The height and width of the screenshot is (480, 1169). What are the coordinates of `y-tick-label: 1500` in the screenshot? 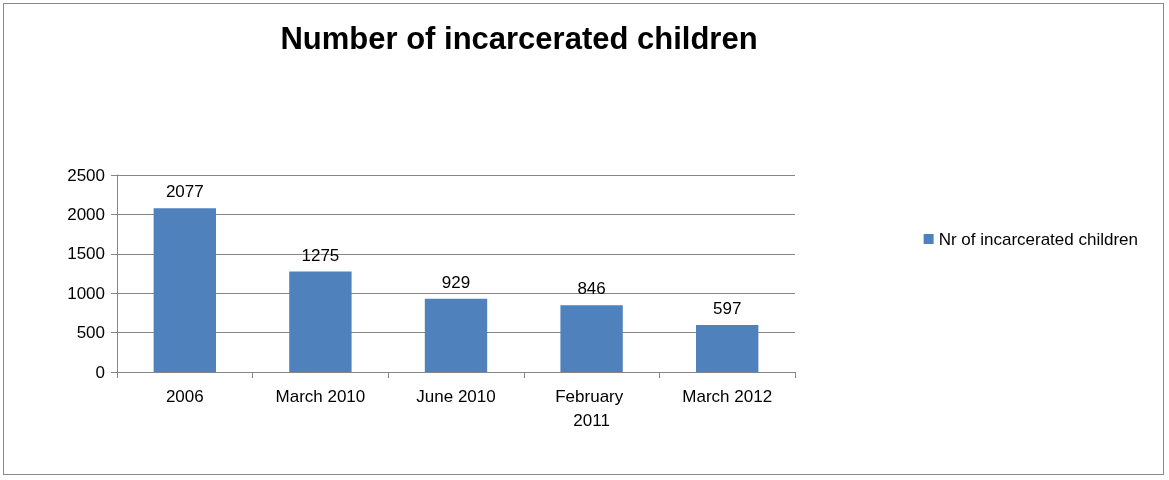 It's located at (86, 254).